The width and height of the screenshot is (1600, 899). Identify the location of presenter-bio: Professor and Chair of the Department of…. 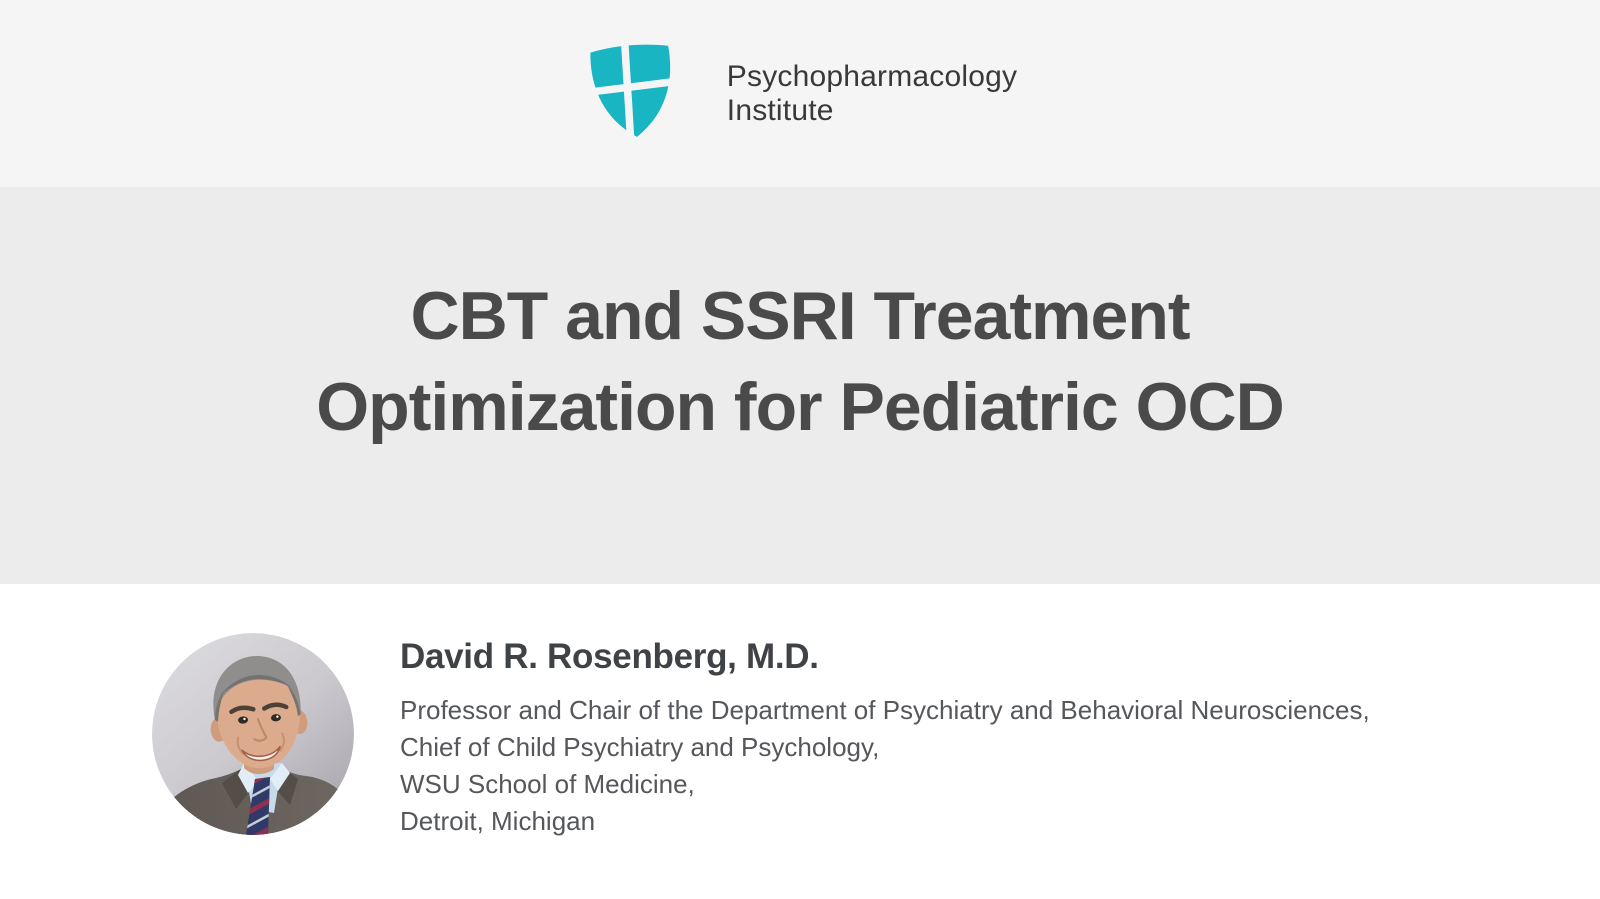
(885, 766).